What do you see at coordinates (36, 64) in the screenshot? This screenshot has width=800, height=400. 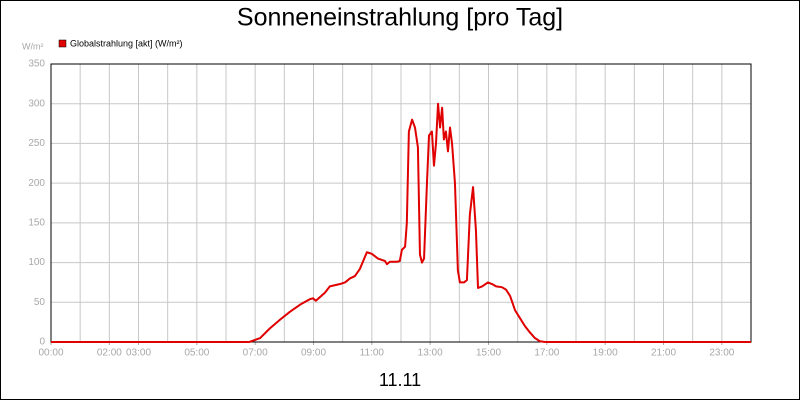 I see `y-tick-label: 350` at bounding box center [36, 64].